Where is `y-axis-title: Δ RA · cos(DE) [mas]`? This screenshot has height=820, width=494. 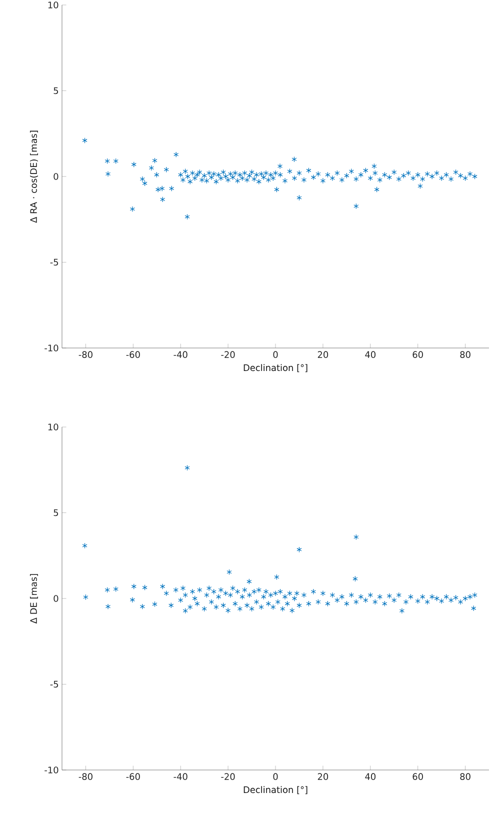 y-axis-title: Δ RA · cos(DE) [mas] is located at coordinates (34, 176).